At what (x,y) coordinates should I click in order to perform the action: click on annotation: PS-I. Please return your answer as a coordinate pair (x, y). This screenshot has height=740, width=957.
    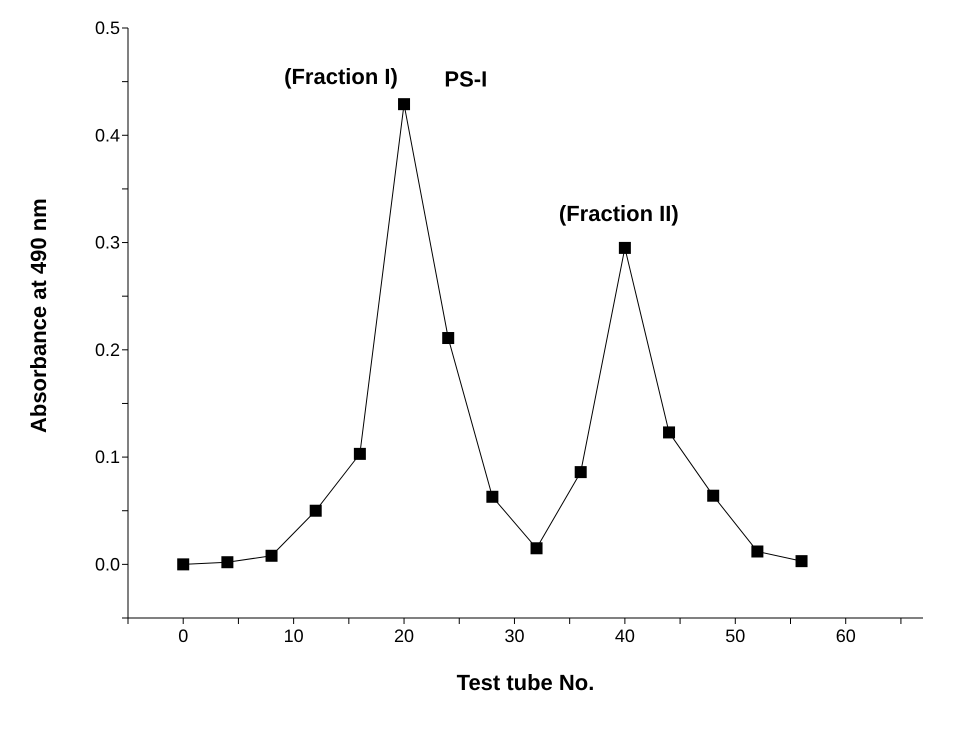
    Looking at the image, I should click on (466, 79).